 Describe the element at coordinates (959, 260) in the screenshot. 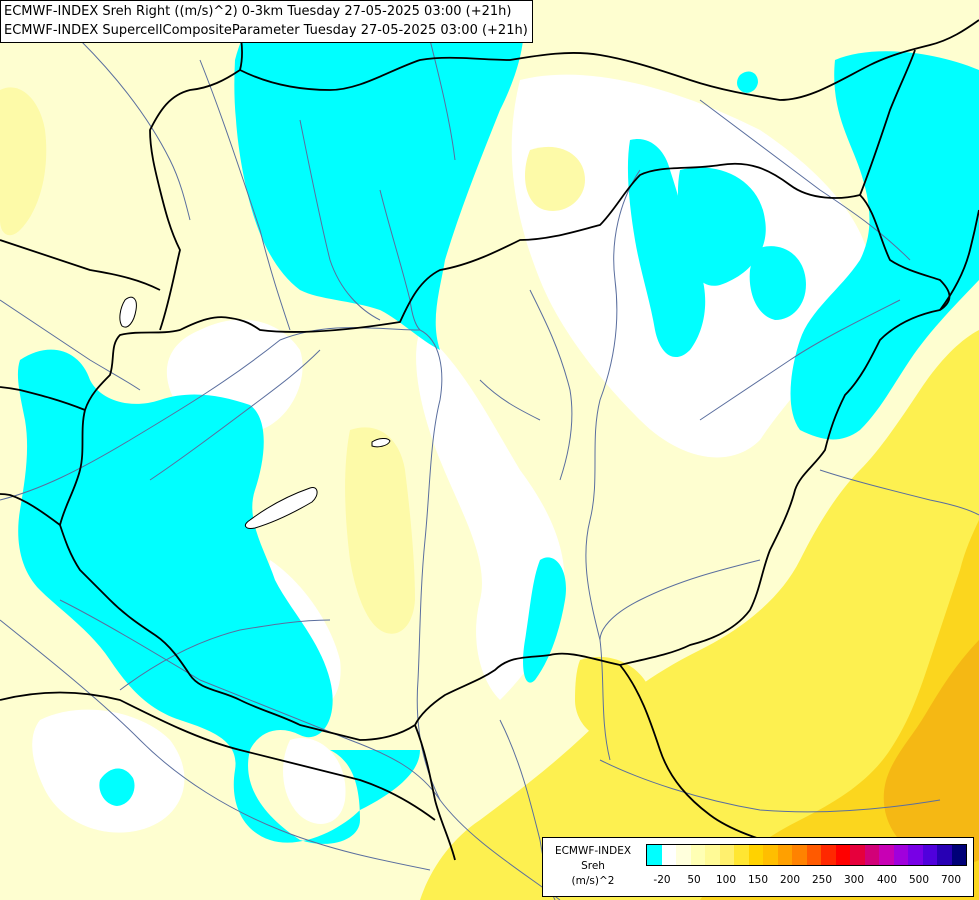

I see `border-east-romania` at that location.